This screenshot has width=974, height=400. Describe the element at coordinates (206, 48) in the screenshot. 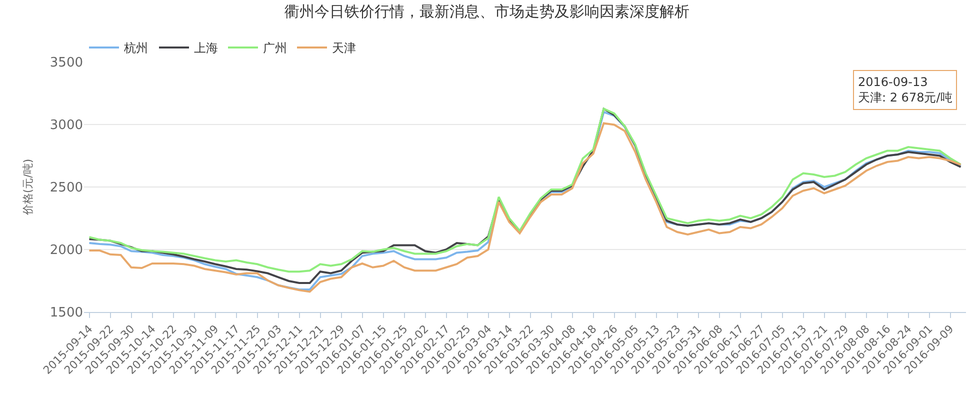

I see `legend-label: 上海` at that location.